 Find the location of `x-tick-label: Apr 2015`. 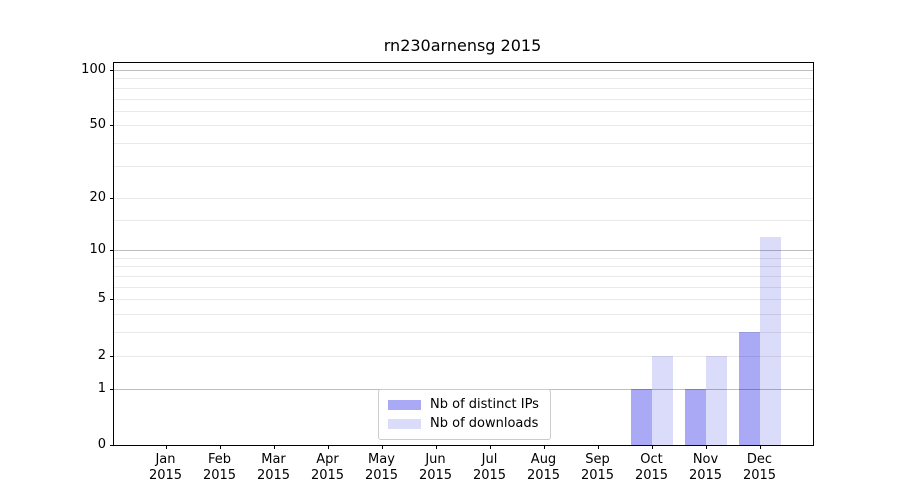

x-tick-label: Apr 2015 is located at coordinates (327, 467).